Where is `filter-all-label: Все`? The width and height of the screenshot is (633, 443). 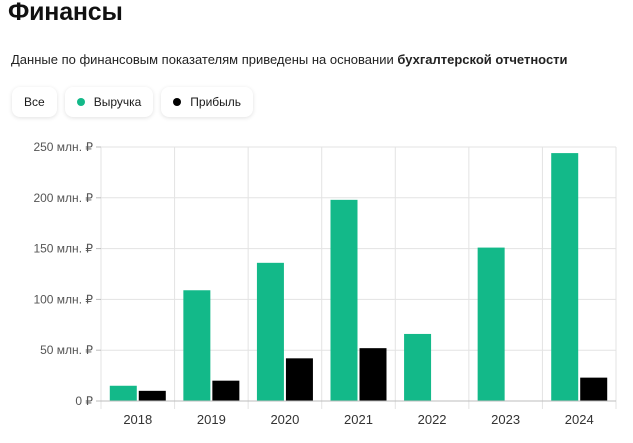
filter-all-label: Все is located at coordinates (34, 102).